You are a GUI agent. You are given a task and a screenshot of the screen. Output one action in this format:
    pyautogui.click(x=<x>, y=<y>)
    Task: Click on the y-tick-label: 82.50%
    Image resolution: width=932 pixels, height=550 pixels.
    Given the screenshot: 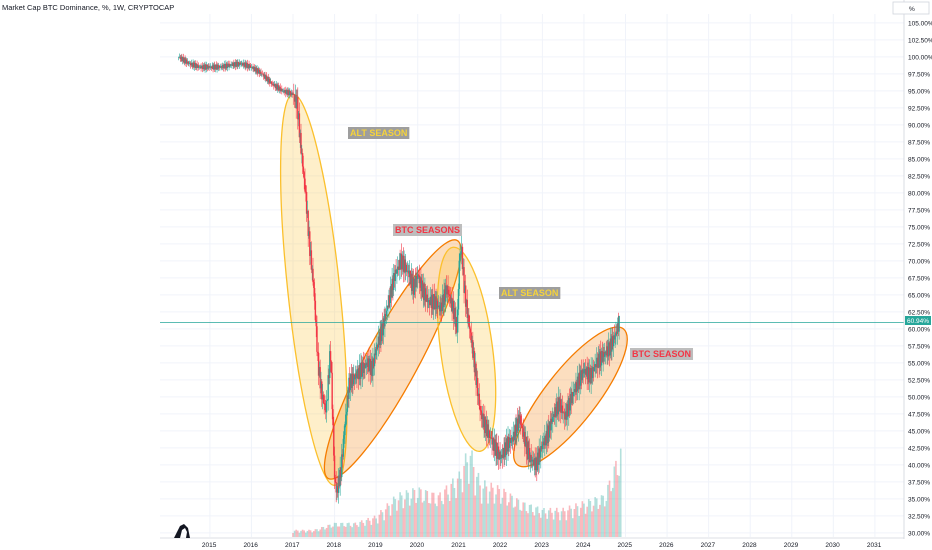 What is the action you would take?
    pyautogui.click(x=919, y=176)
    